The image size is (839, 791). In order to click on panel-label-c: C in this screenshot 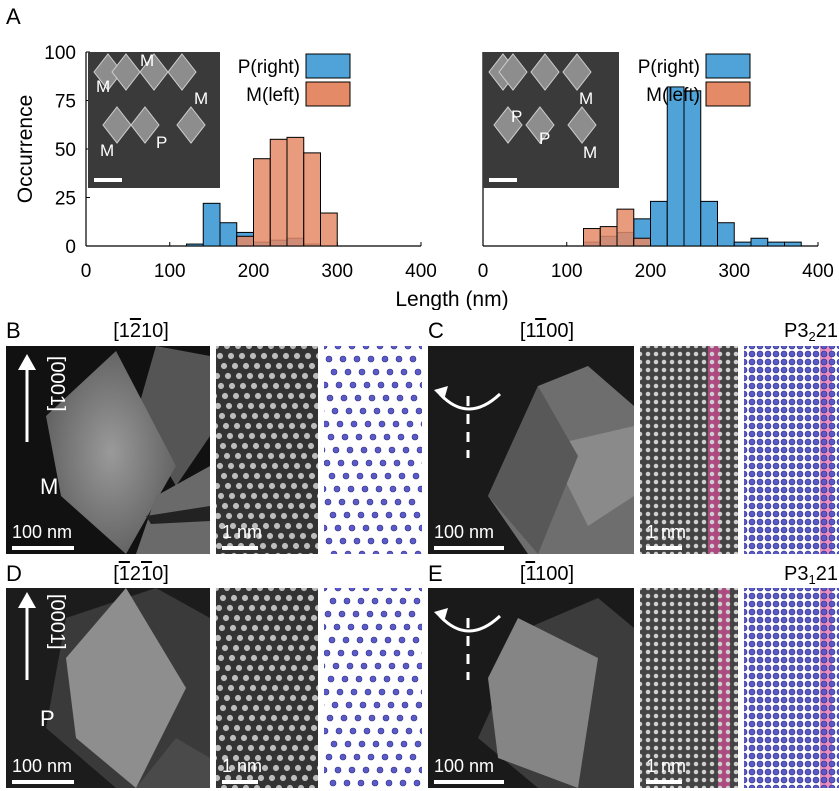, I will do `click(436, 330)`.